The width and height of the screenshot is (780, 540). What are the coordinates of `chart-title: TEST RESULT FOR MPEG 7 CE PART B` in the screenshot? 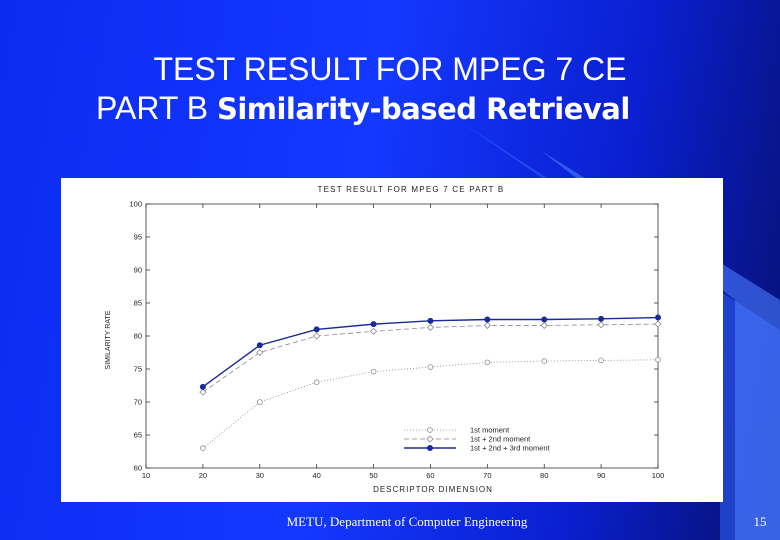 It's located at (411, 189).